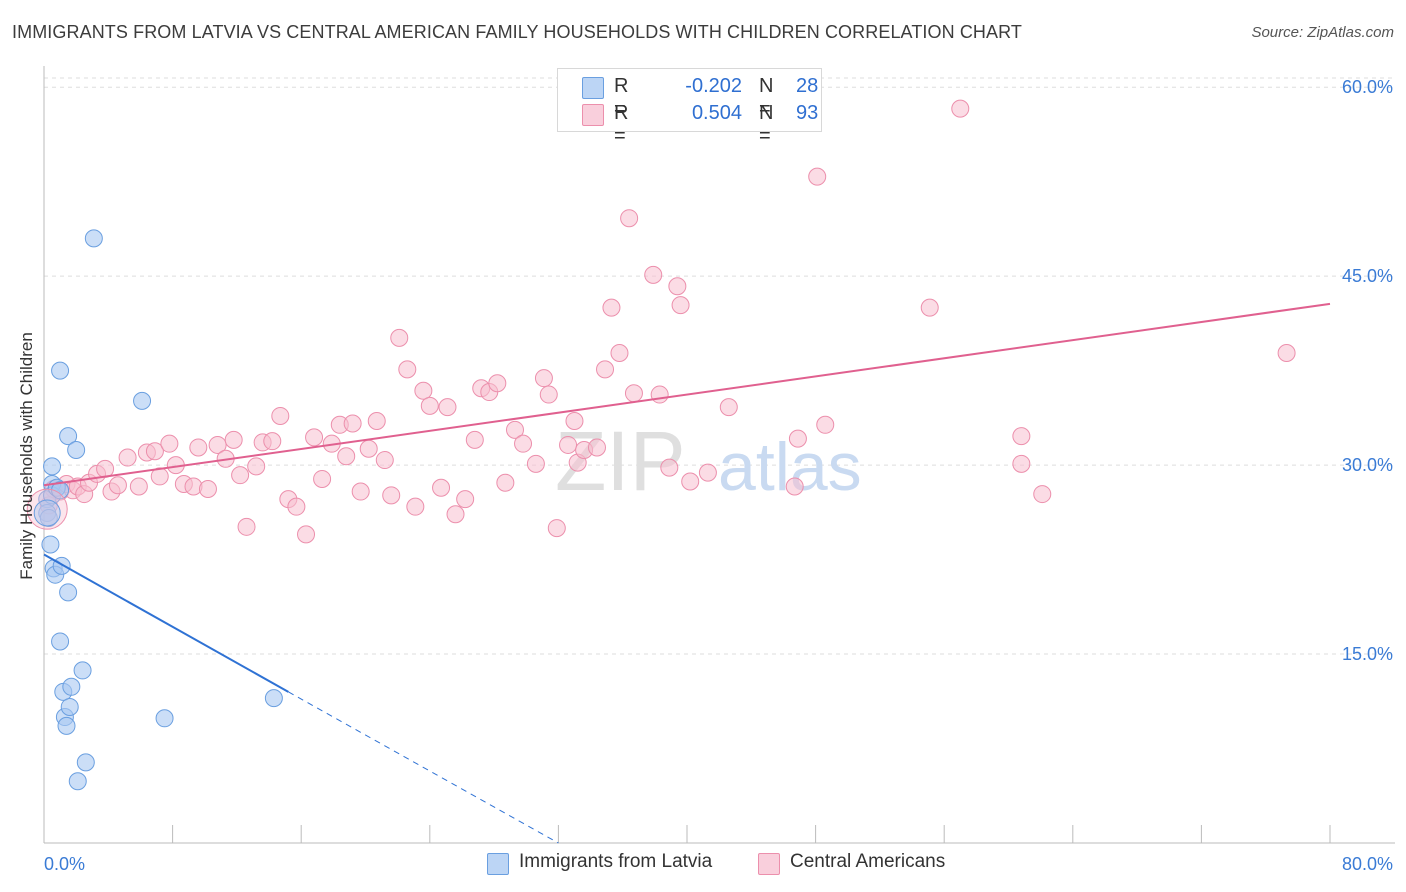 This screenshot has width=1406, height=892. I want to click on n-value: 28, so click(807, 86).